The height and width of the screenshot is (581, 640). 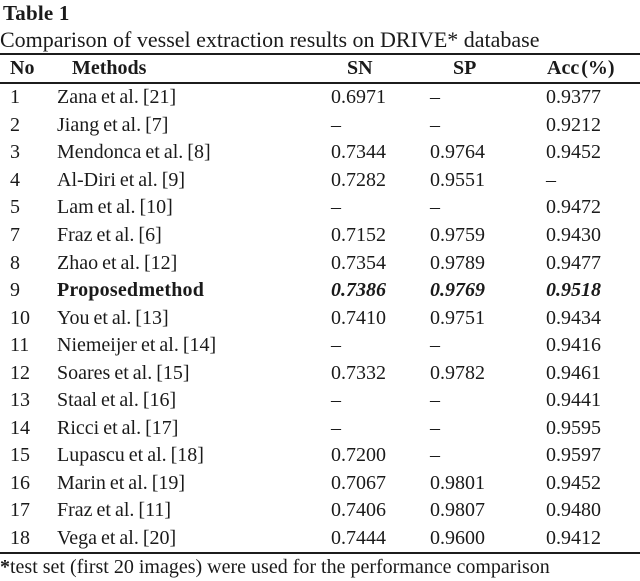 I want to click on column-header-acc: Acc (%), so click(x=575, y=69).